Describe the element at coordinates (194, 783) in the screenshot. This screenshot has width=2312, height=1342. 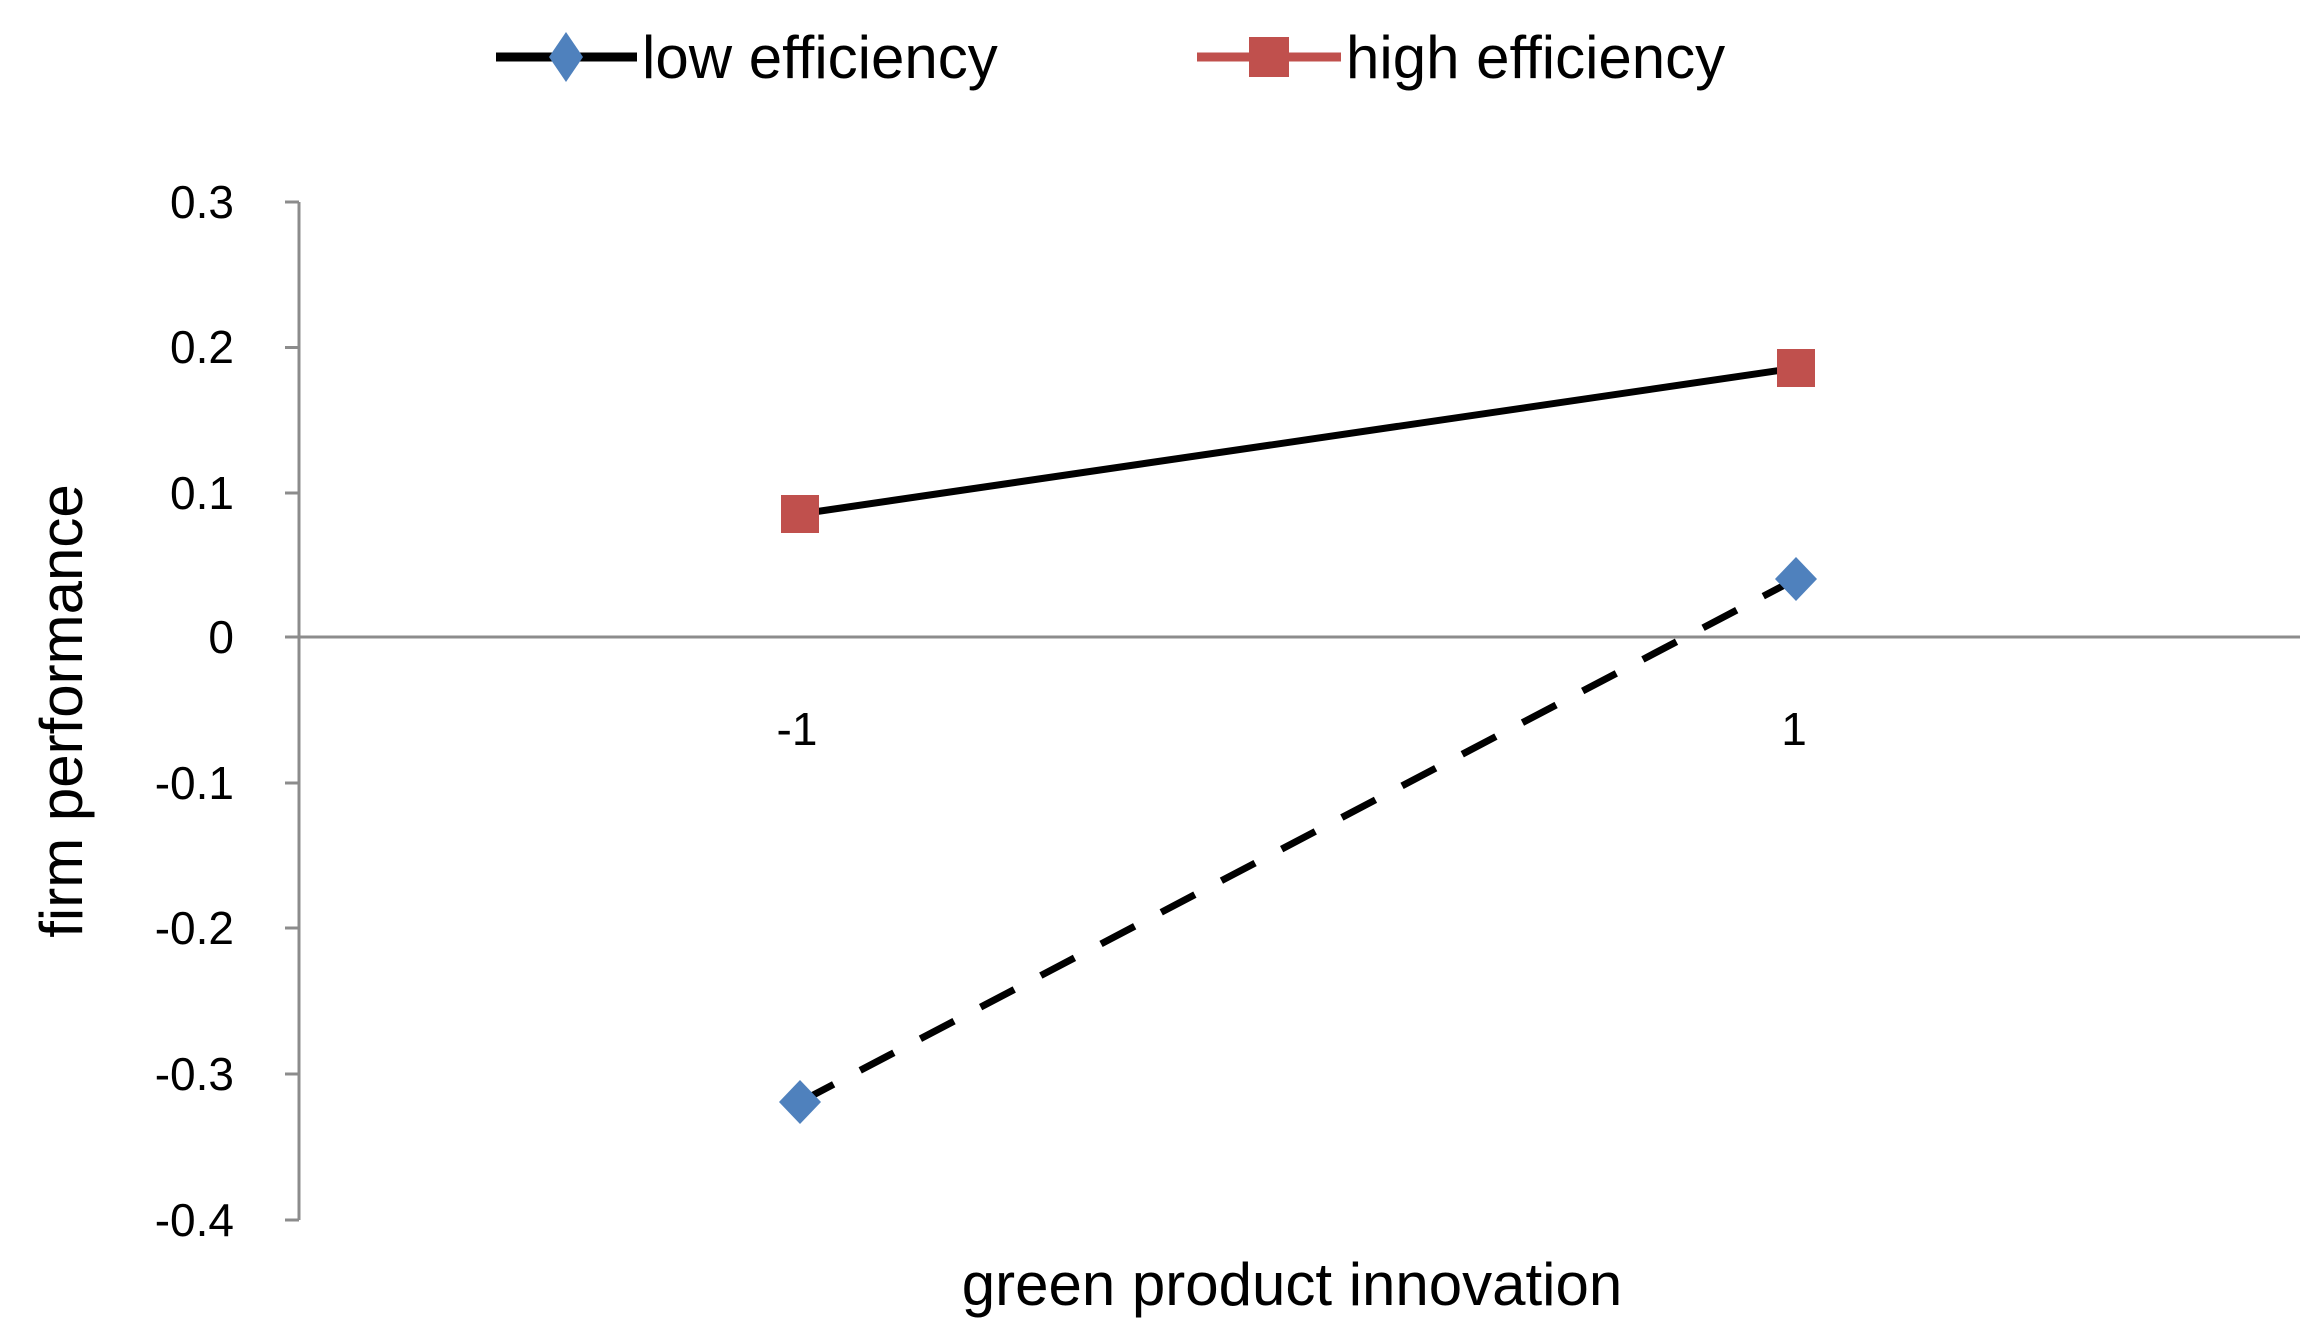
I see `y-tick-label: -0.1` at that location.